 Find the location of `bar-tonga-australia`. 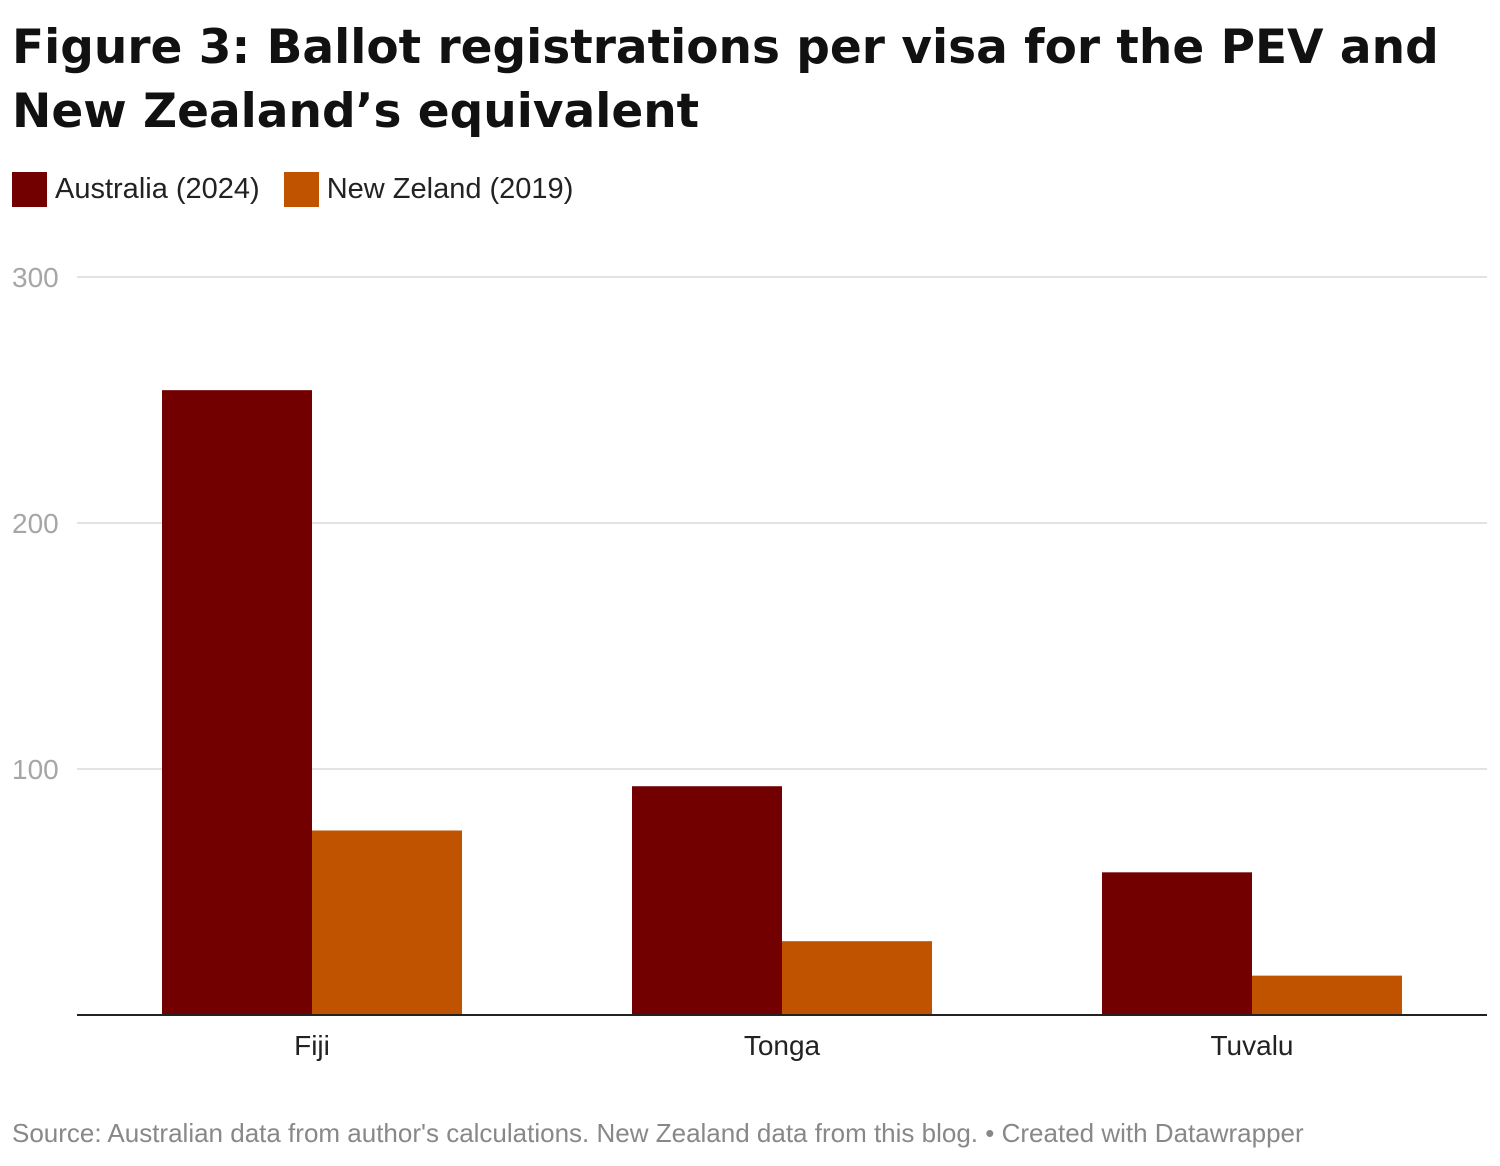

bar-tonga-australia is located at coordinates (707, 900).